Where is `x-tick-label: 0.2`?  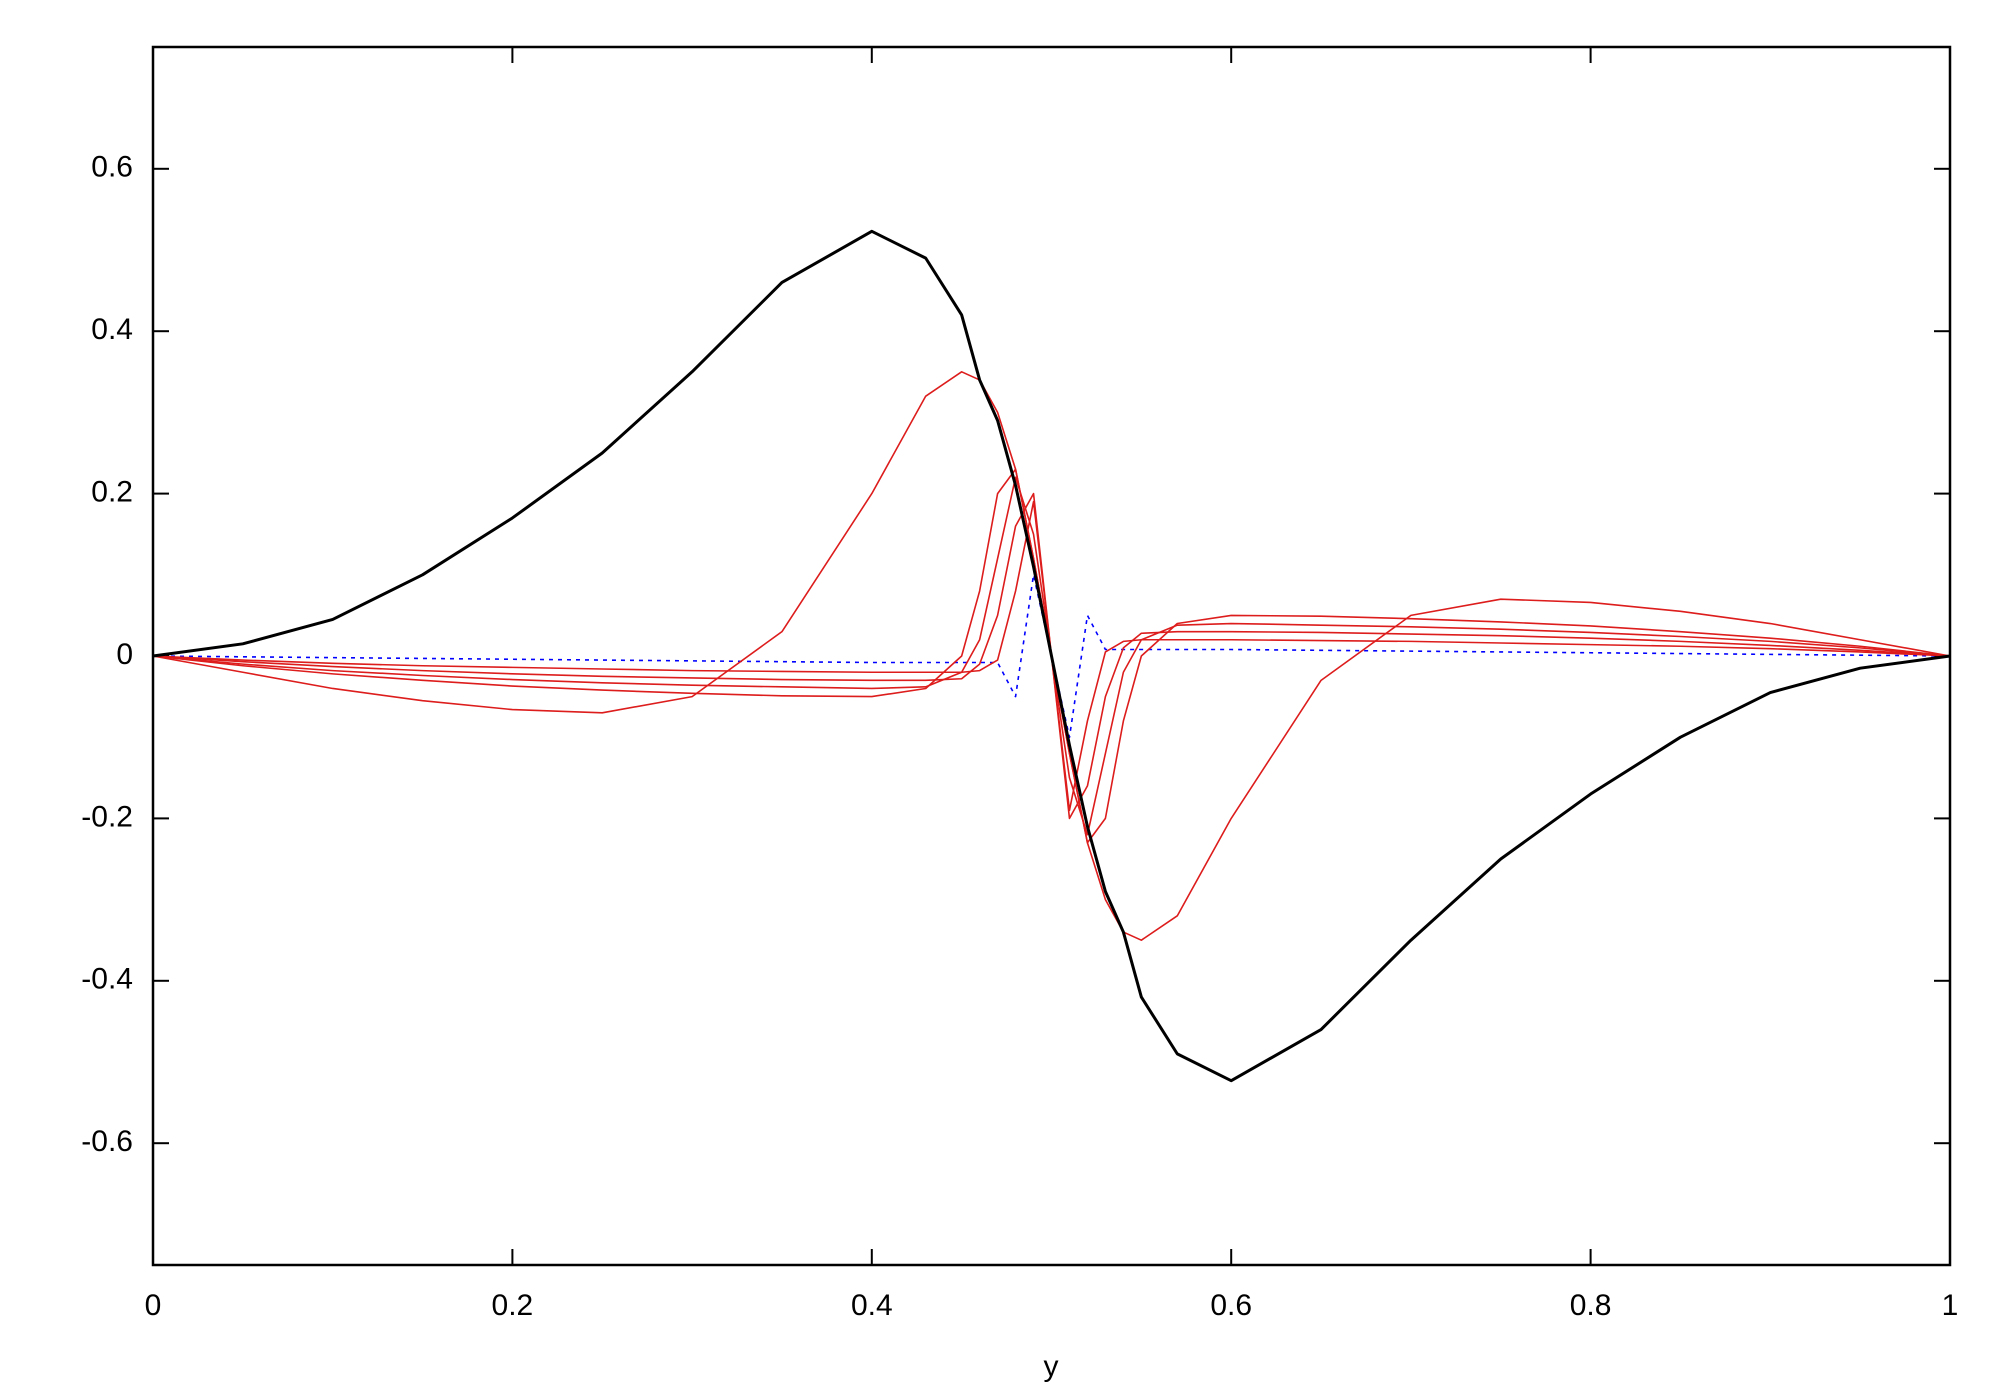 x-tick-label: 0.2 is located at coordinates (513, 1305).